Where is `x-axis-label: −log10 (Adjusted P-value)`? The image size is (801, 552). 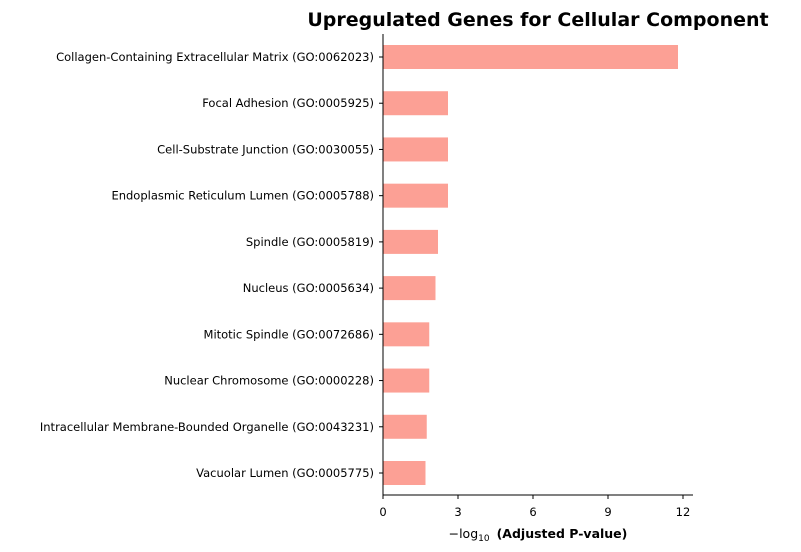 x-axis-label: −log10 (Adjusted P-value) is located at coordinates (538, 535).